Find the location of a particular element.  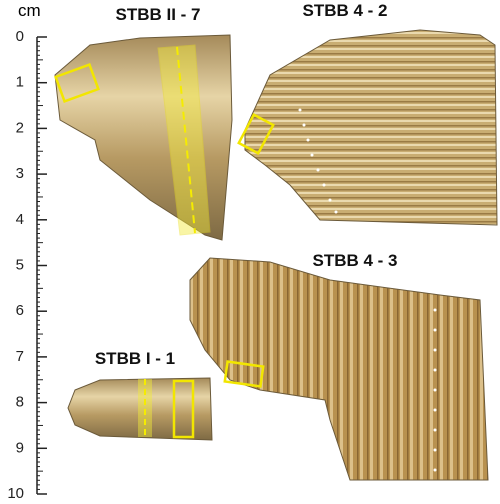

tick-label: 0 is located at coordinates (20, 36).